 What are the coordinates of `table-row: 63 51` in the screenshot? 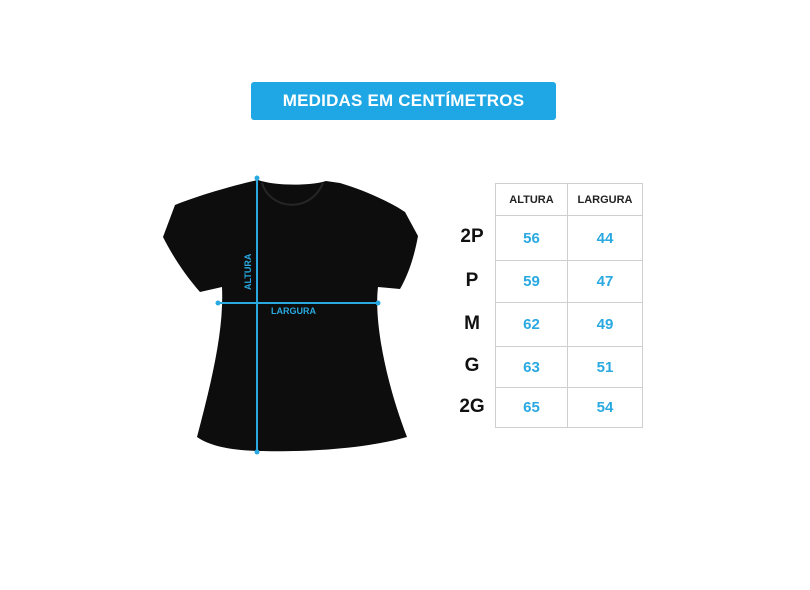 It's located at (569, 367).